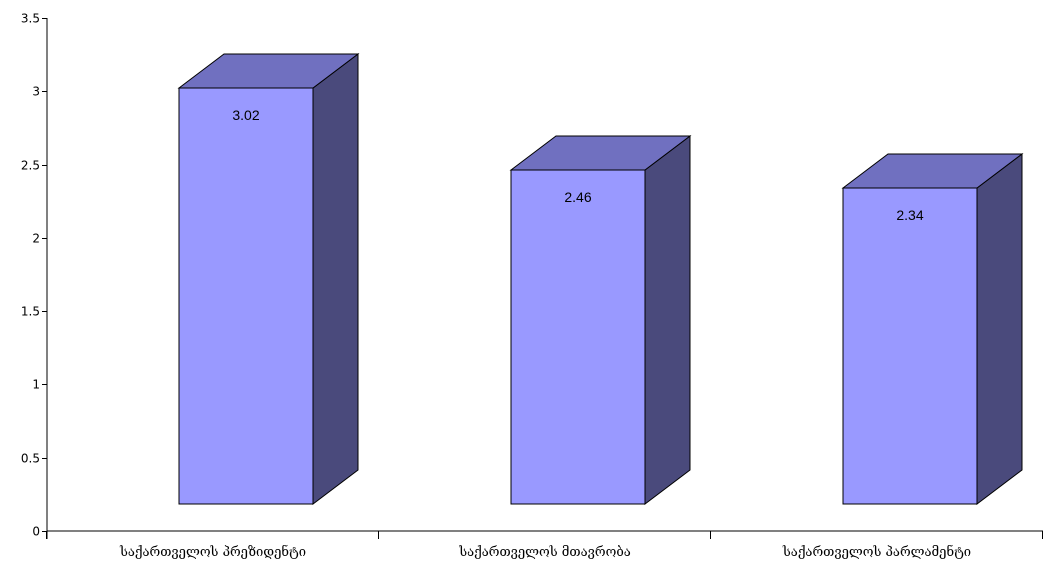  Describe the element at coordinates (30, 459) in the screenshot. I see `y-tick-label: 0.5` at that location.